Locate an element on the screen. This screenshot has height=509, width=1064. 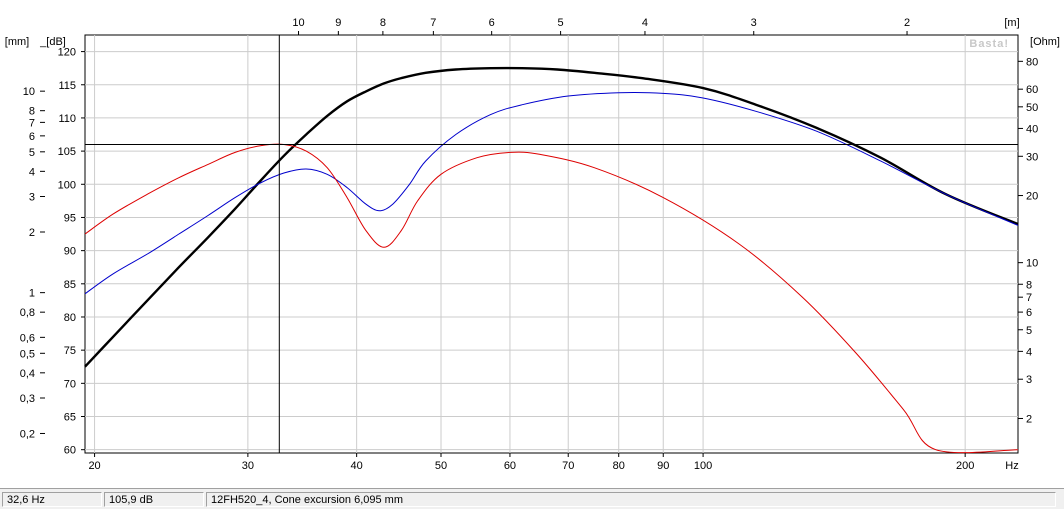
mm-tick-label: 5 is located at coordinates (32, 153).